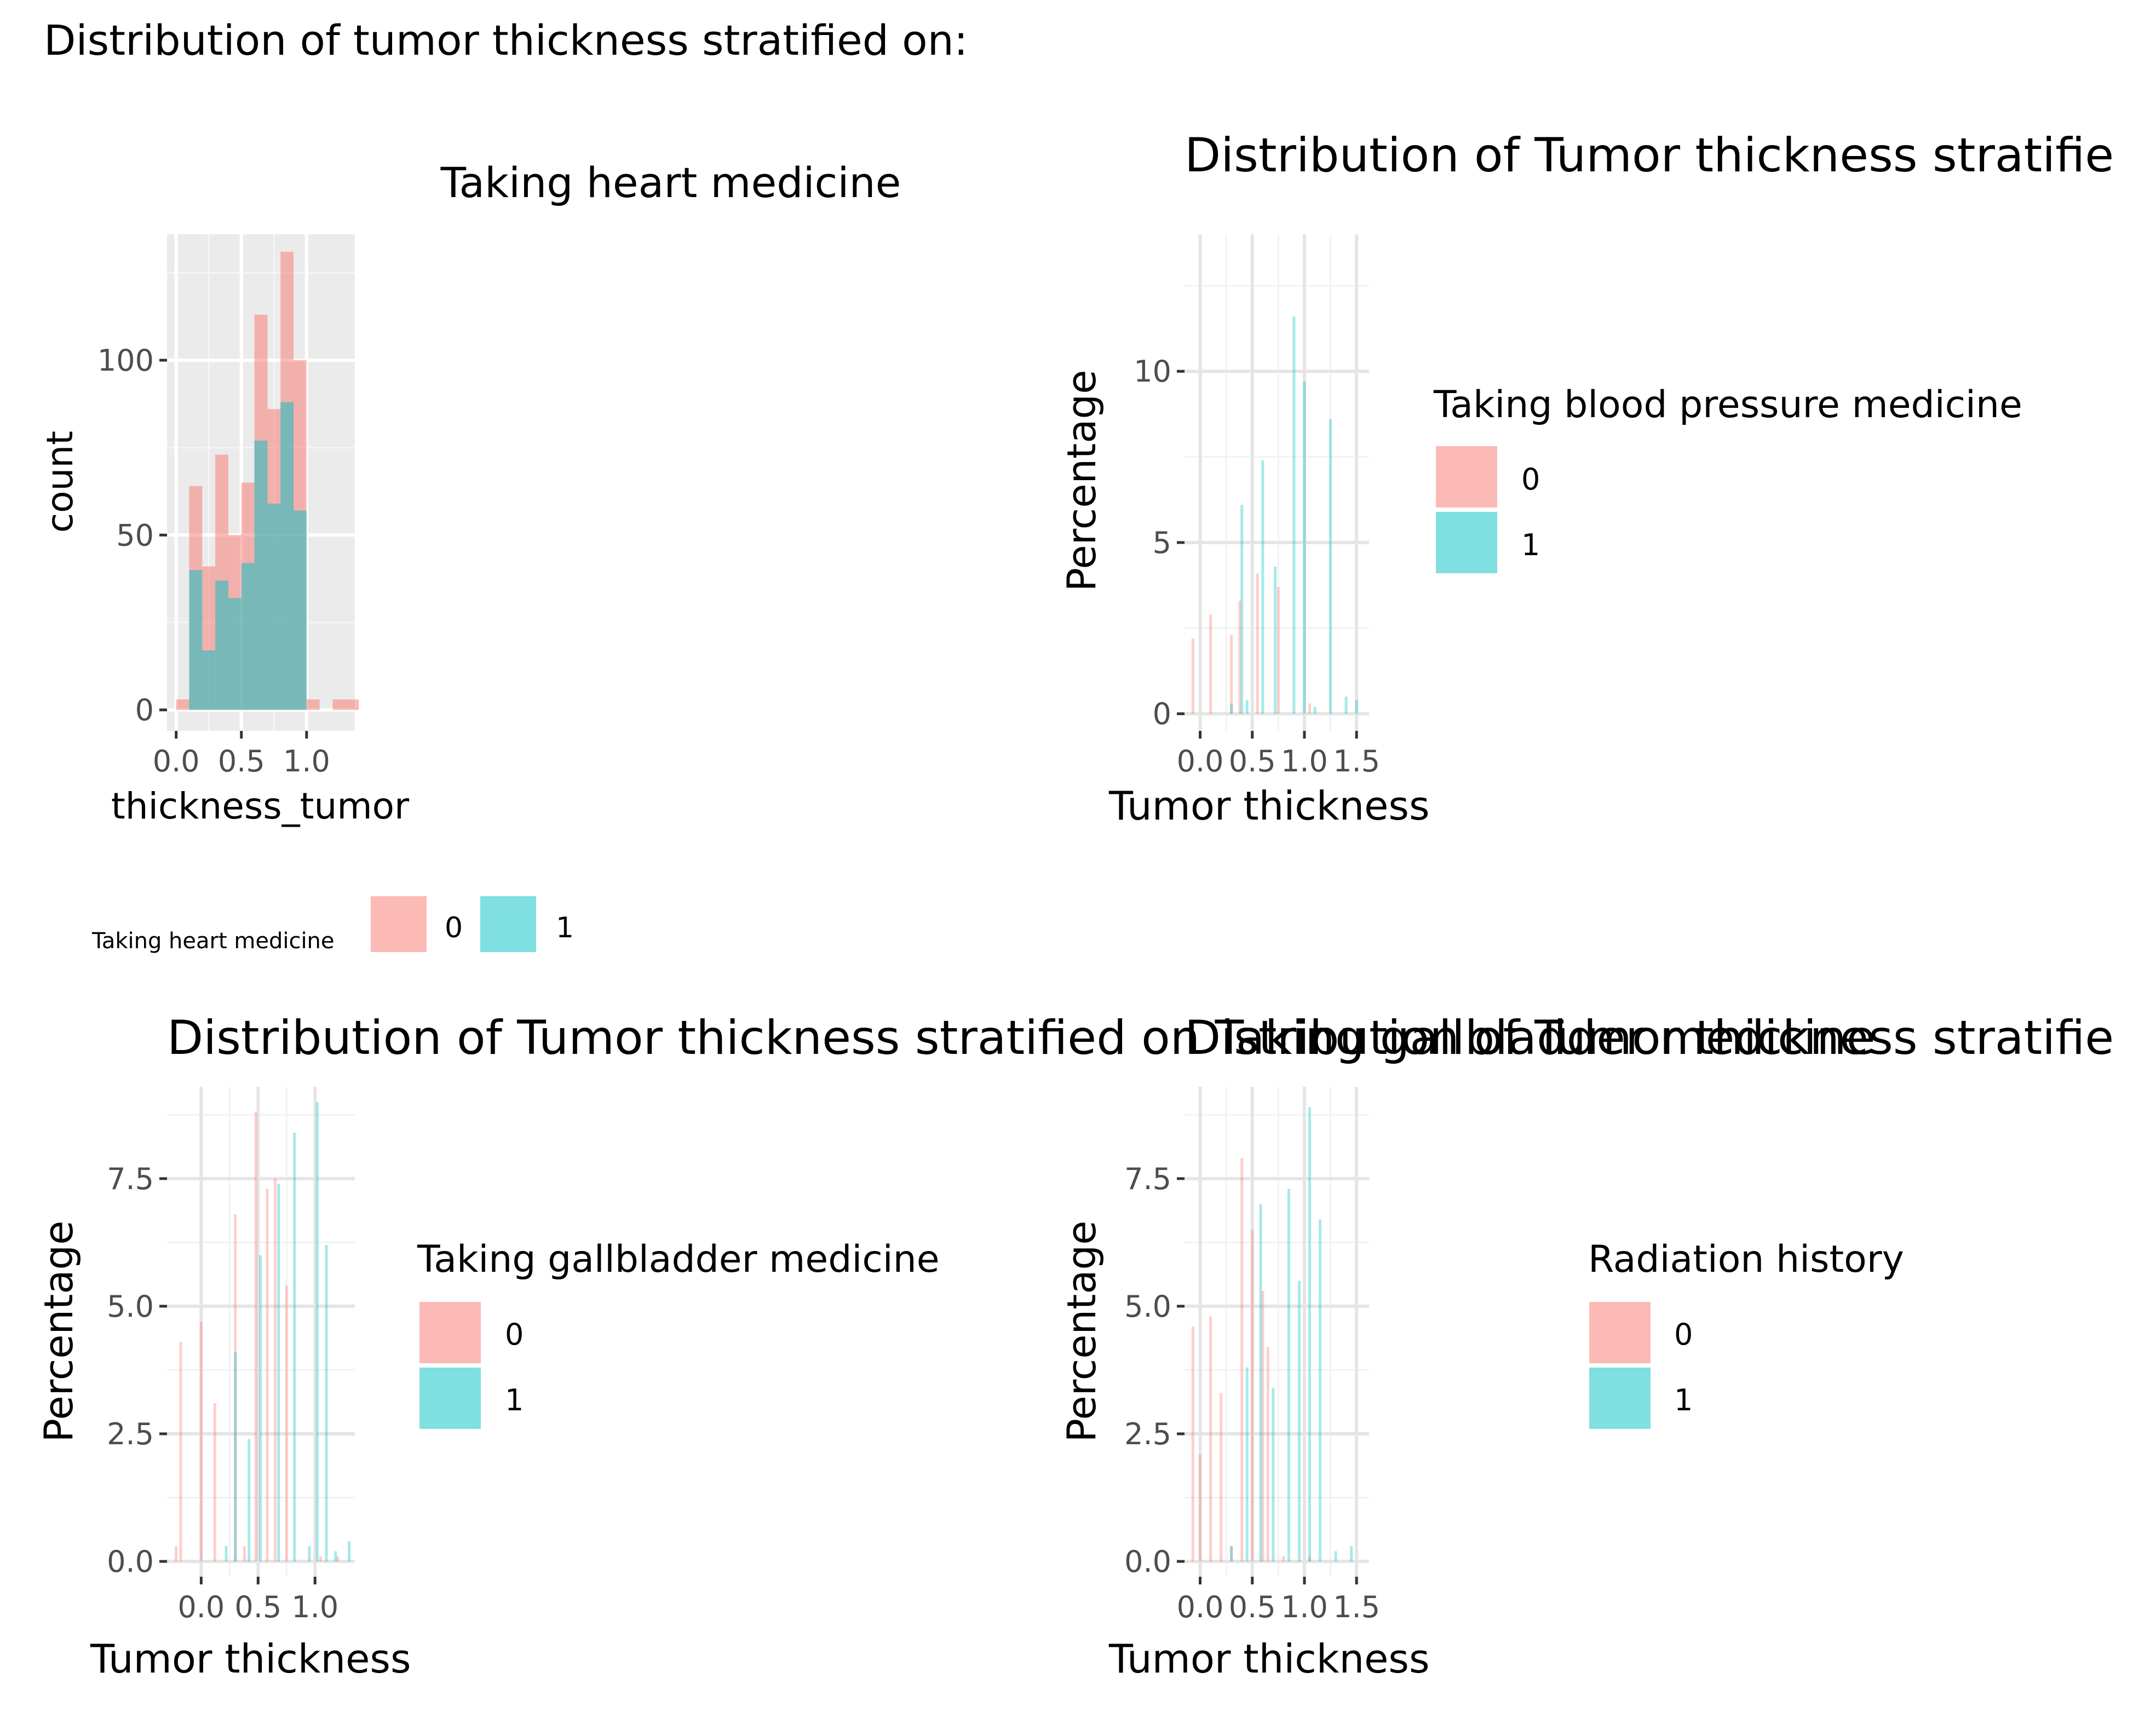  I want to click on heart-legend-label-0: 0, so click(454, 928).